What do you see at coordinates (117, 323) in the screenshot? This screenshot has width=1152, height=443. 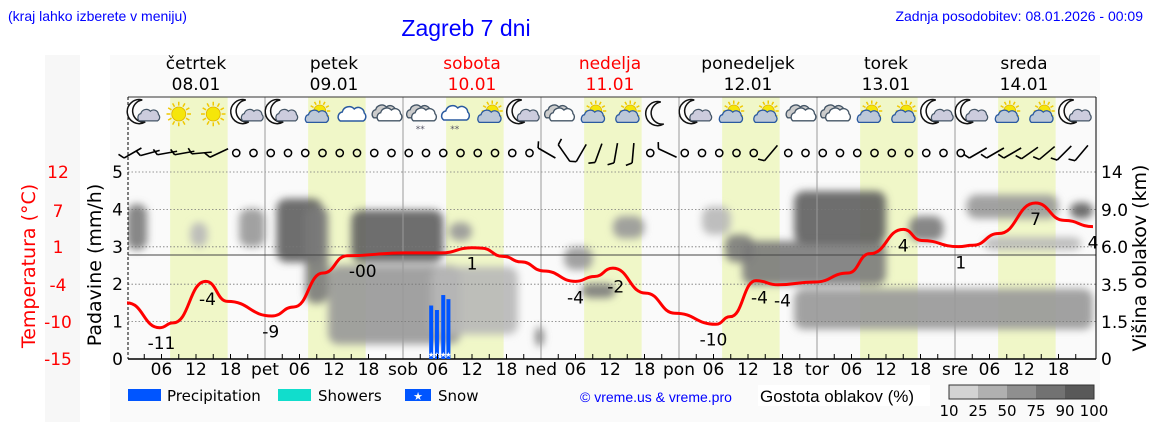 I see `left-axis-tick: 1` at bounding box center [117, 323].